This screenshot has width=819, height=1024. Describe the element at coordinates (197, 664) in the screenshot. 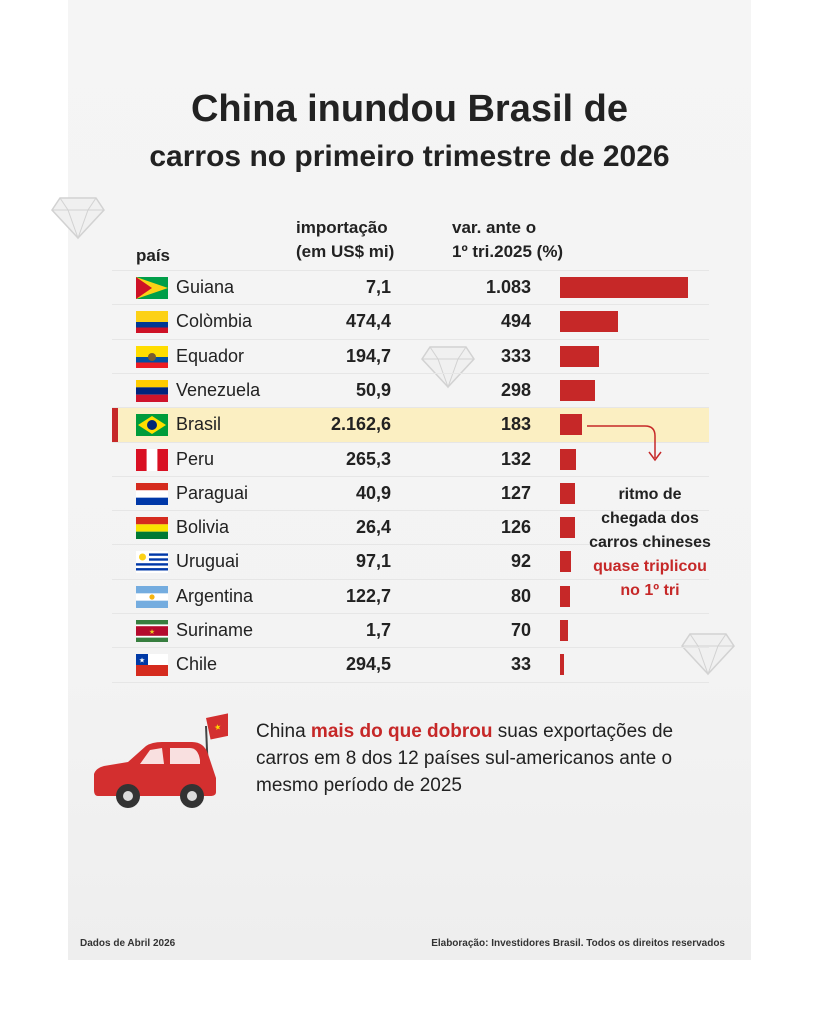

I see `country-name: Chile` at that location.